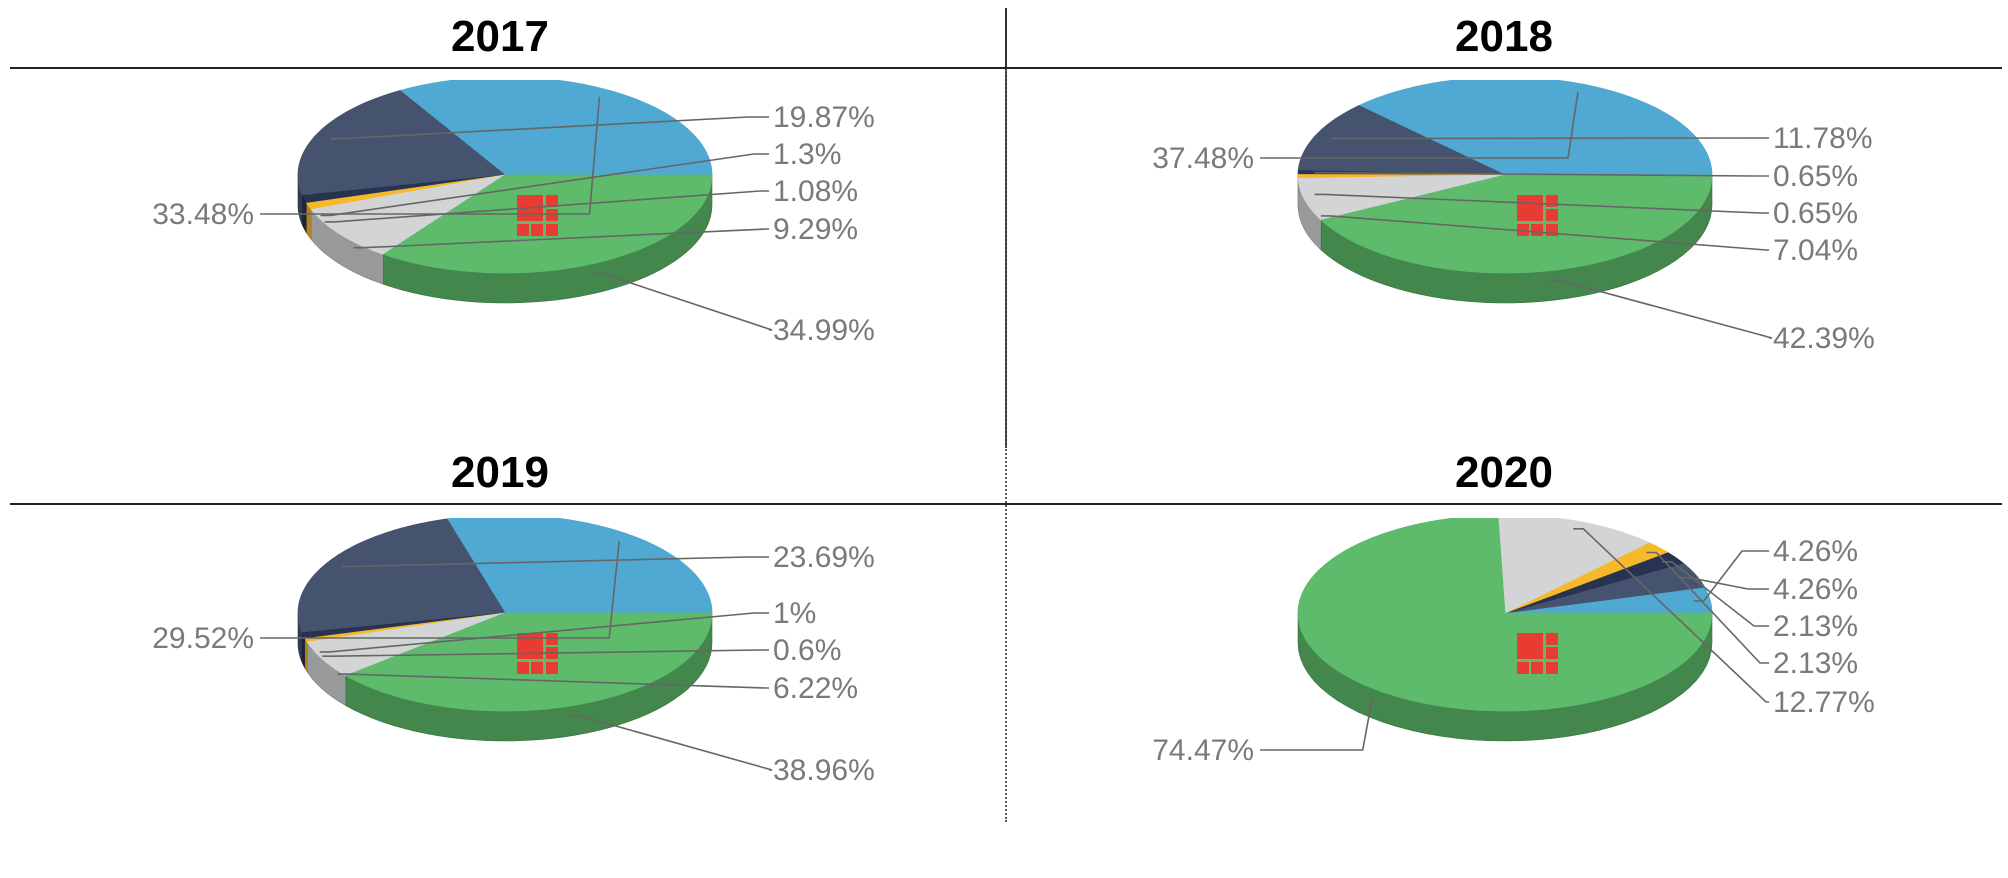  What do you see at coordinates (1815, 663) in the screenshot?
I see `data-label-3: 2.13%` at bounding box center [1815, 663].